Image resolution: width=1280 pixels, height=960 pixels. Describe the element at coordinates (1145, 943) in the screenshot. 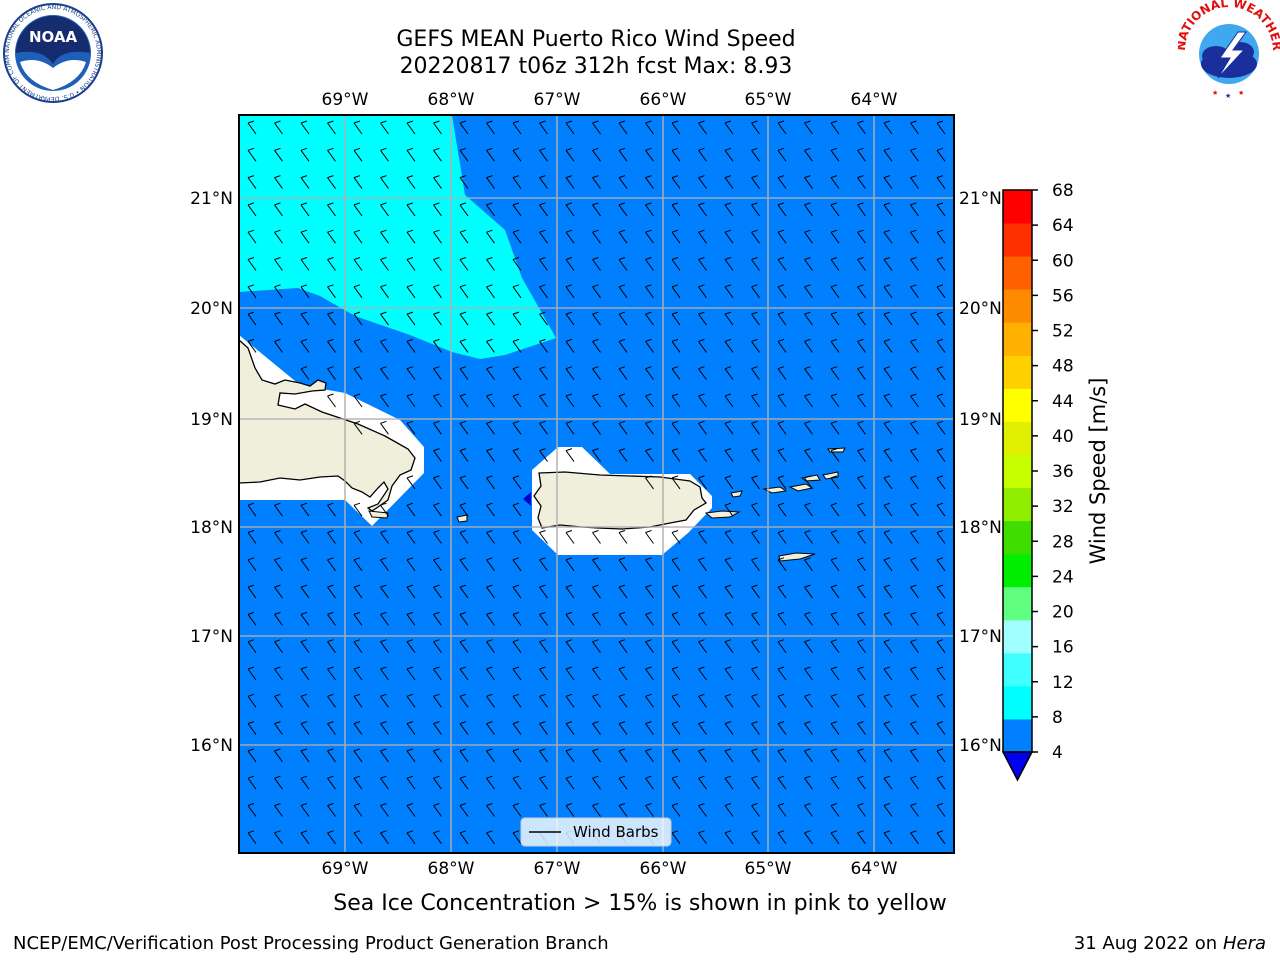

I see `credit-date: 31 Aug 2022 on` at that location.